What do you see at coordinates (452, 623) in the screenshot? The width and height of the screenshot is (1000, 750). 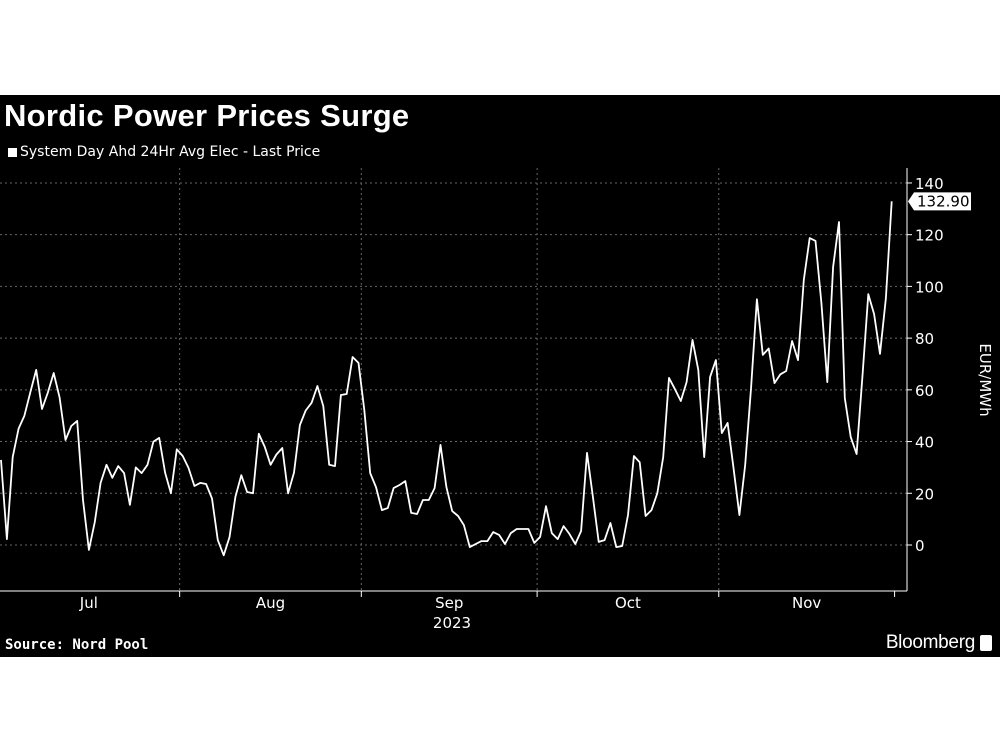 I see `x-axis-year-label: 2023` at bounding box center [452, 623].